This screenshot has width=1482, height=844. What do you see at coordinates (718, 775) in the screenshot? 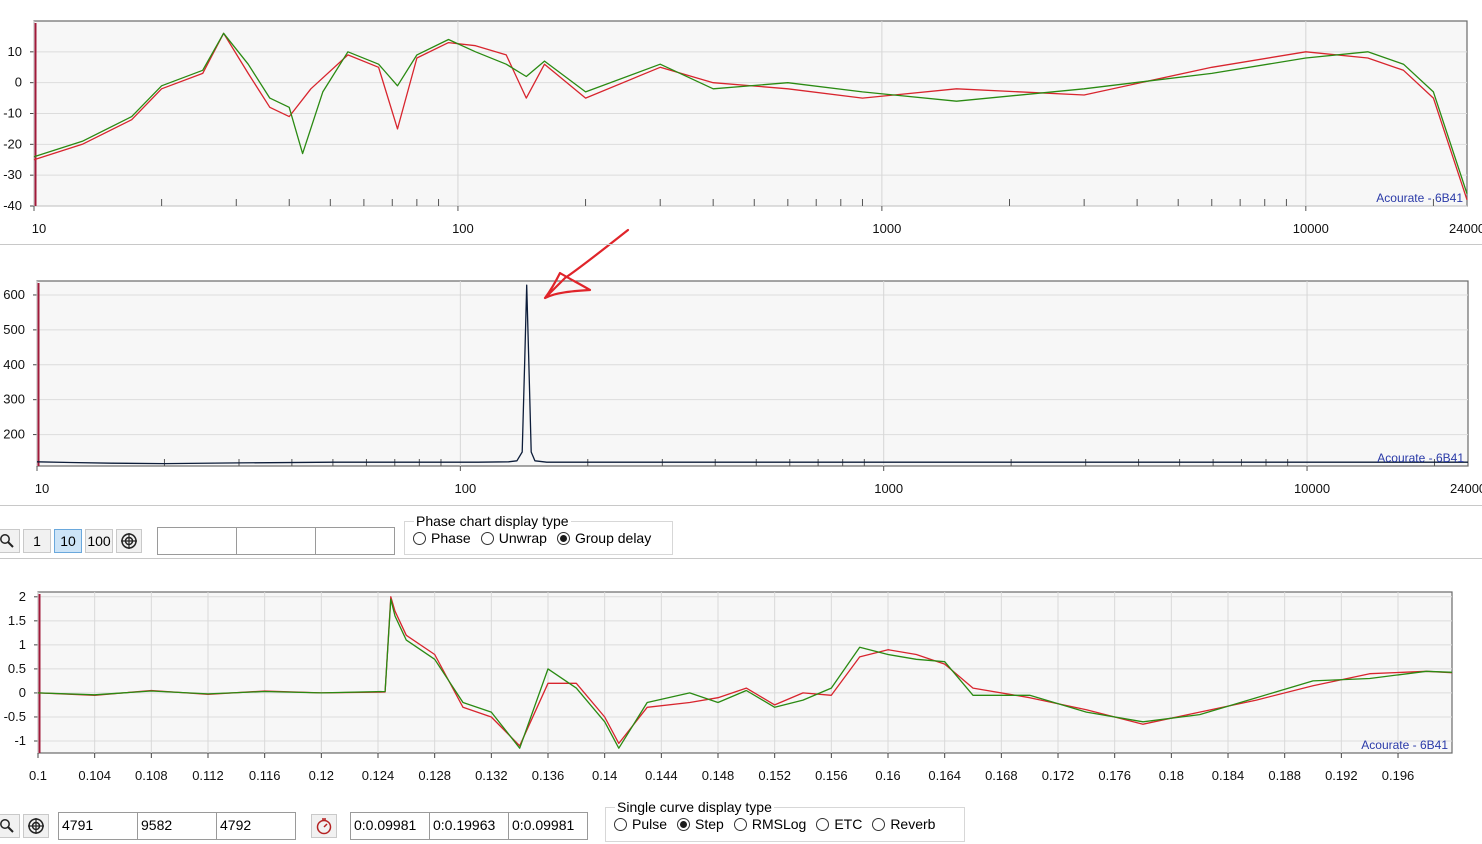
I see `x-tick-label: 0.148` at bounding box center [718, 775].